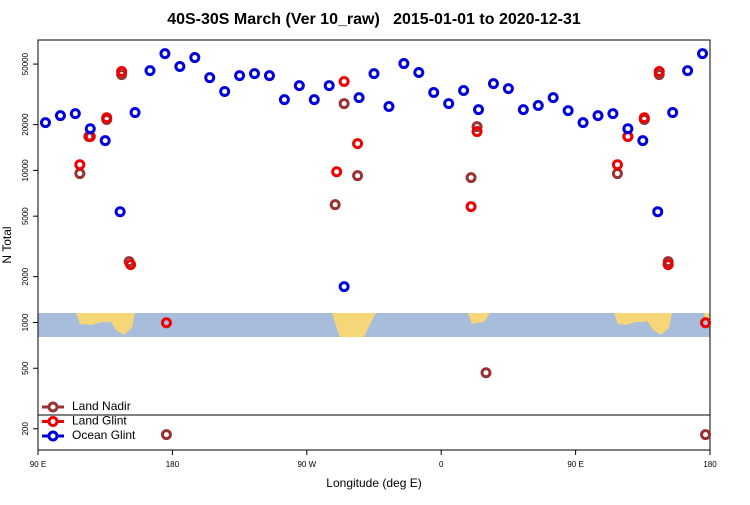 The height and width of the screenshot is (505, 750). What do you see at coordinates (101, 406) in the screenshot?
I see `legend-label: Land Nadir` at bounding box center [101, 406].